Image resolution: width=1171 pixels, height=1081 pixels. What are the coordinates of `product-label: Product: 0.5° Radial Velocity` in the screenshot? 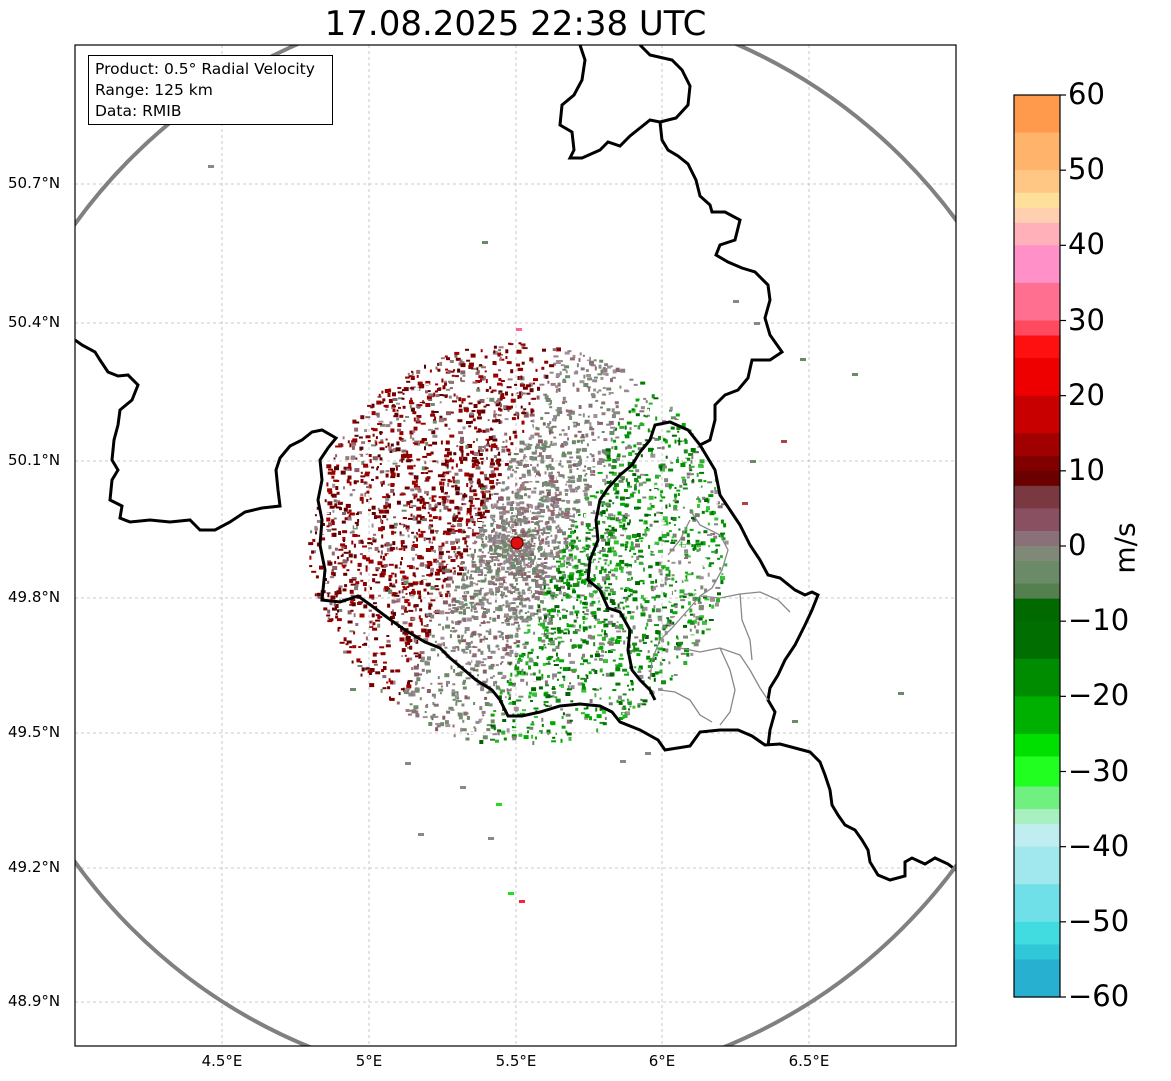 It's located at (205, 69).